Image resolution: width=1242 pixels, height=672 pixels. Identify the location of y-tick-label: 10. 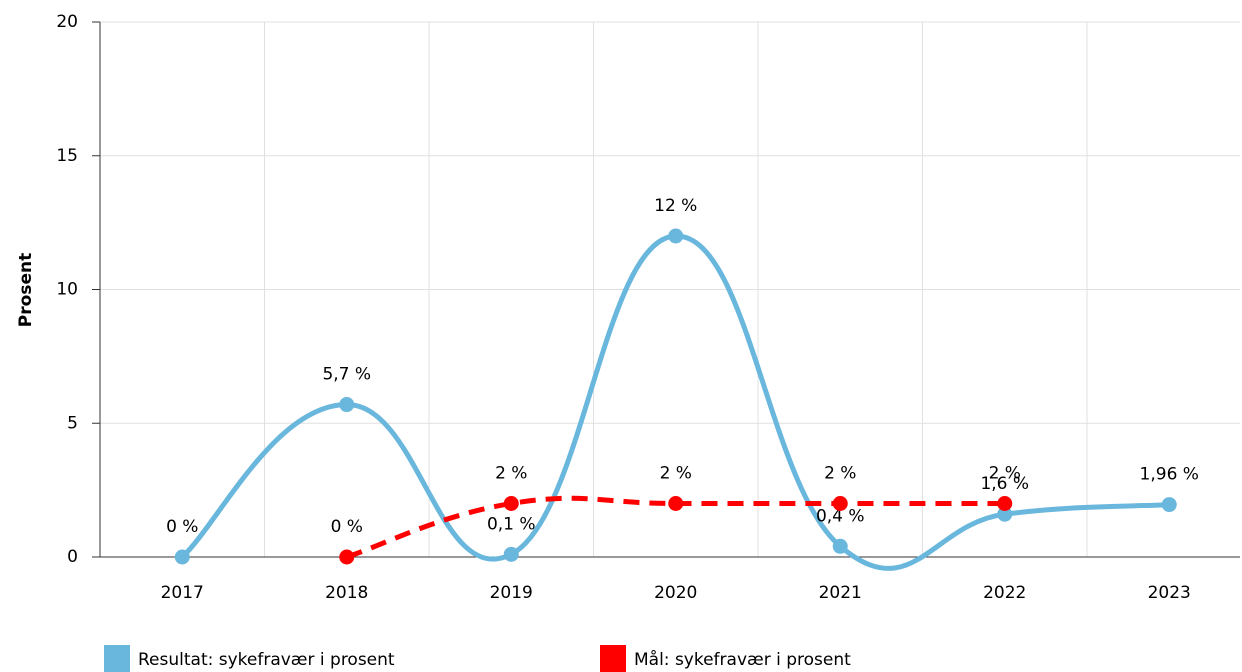
(67, 290).